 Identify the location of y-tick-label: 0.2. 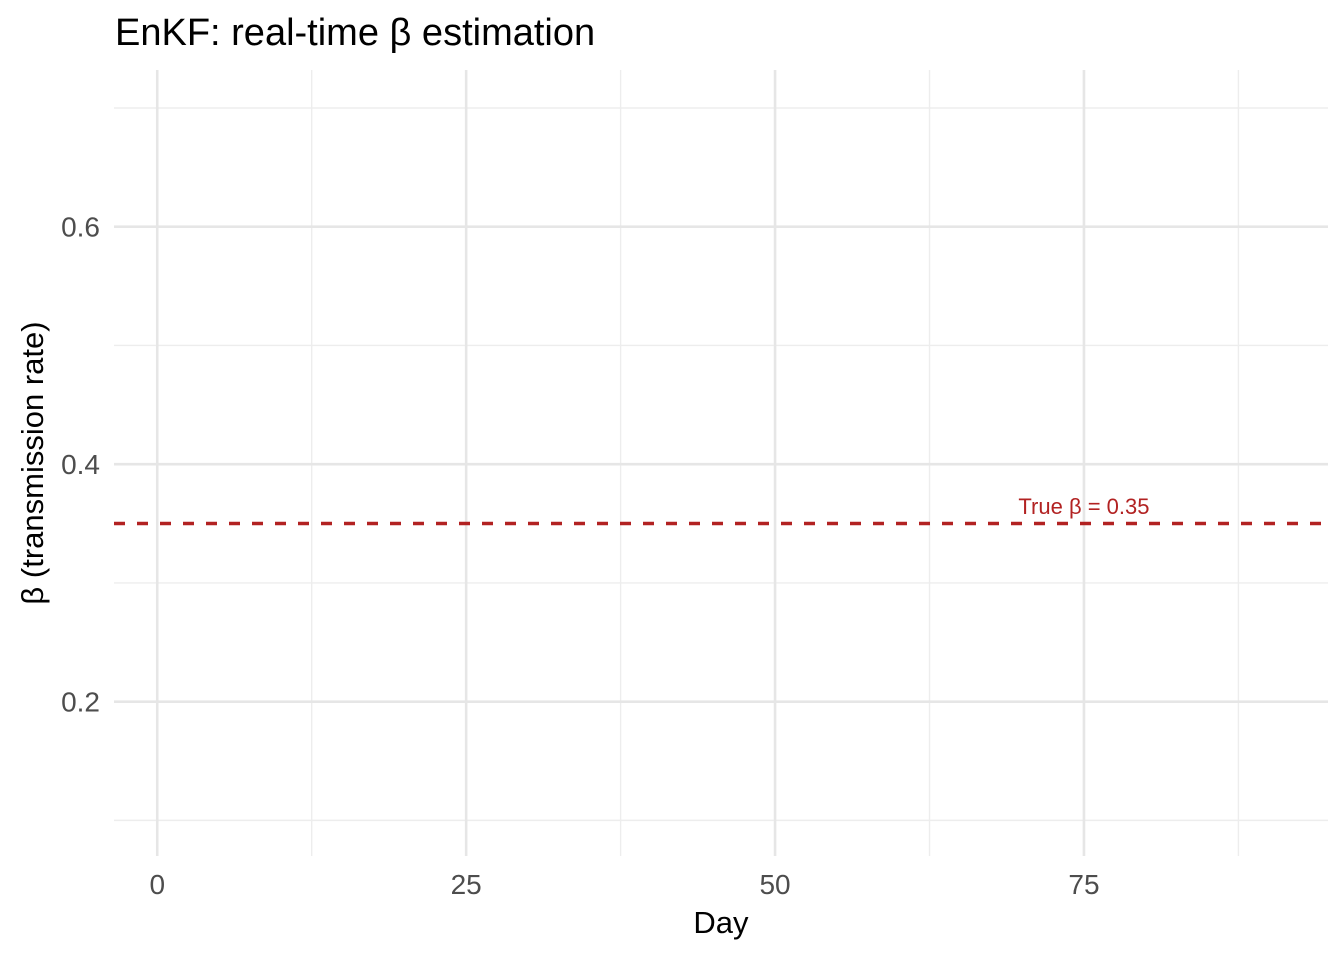
(80, 702).